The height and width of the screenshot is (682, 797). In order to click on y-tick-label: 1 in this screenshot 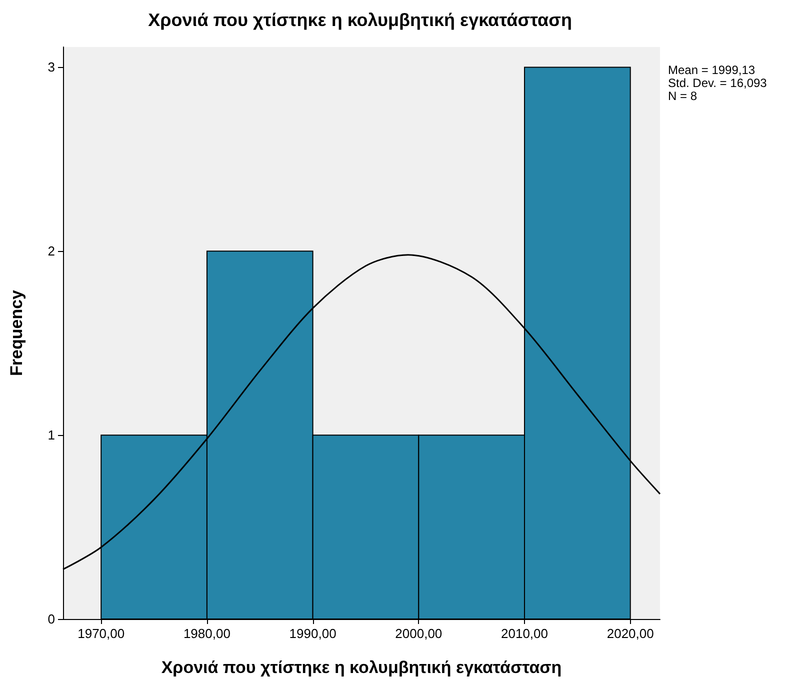, I will do `click(51, 435)`.